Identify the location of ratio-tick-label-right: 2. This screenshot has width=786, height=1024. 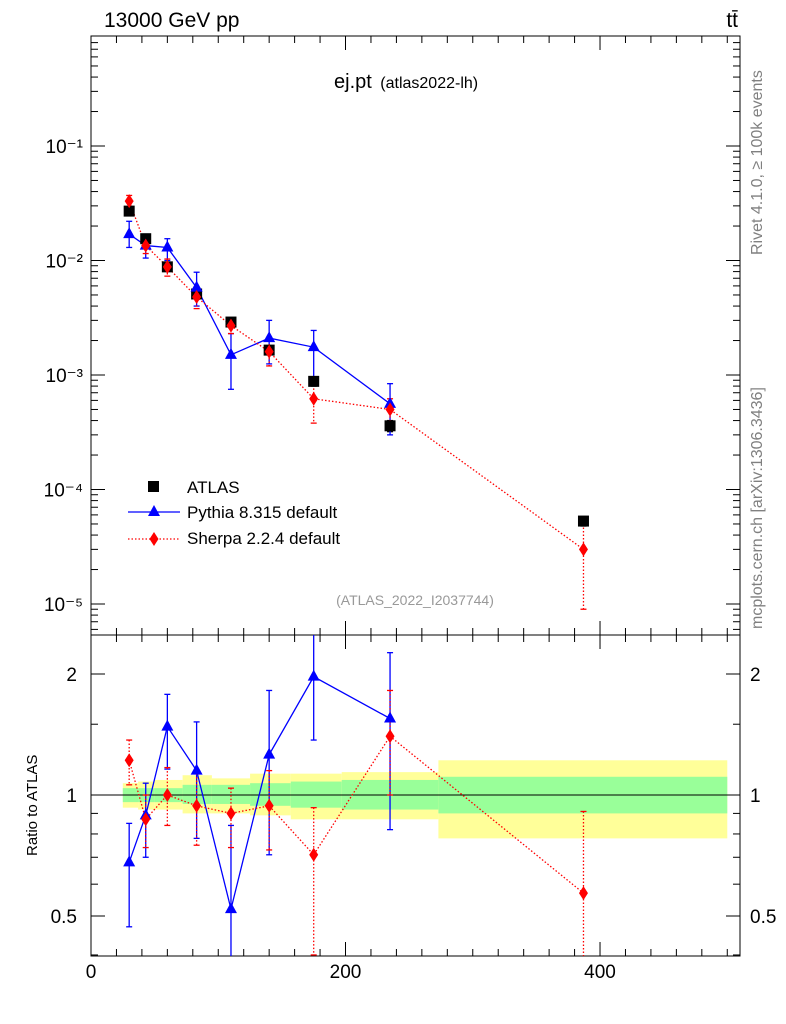
(755, 675).